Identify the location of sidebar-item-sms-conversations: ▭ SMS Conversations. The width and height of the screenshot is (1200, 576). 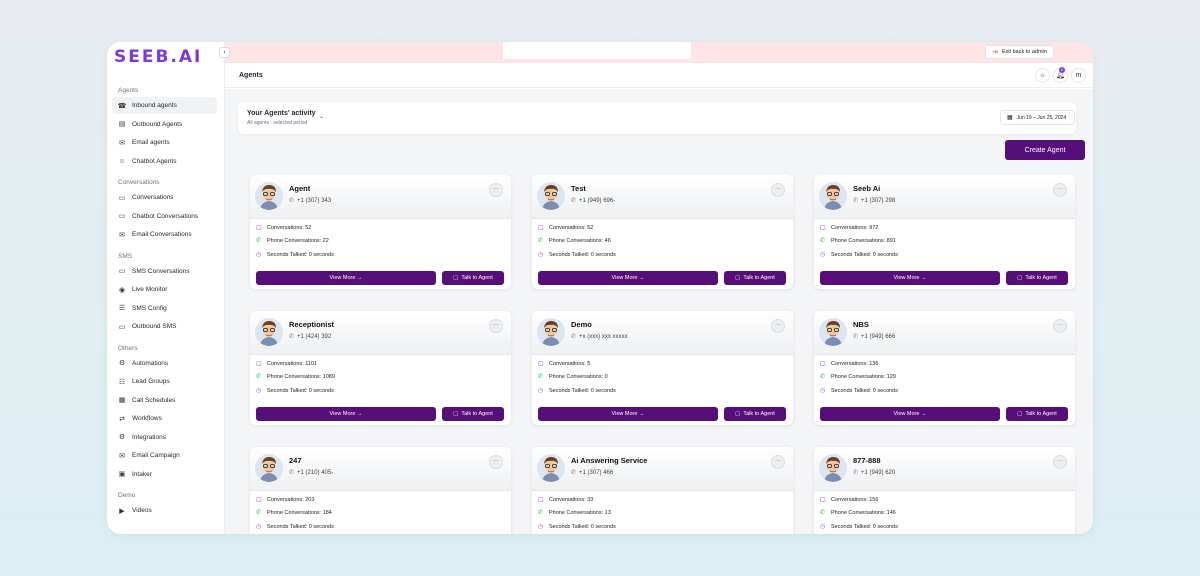
(164, 271).